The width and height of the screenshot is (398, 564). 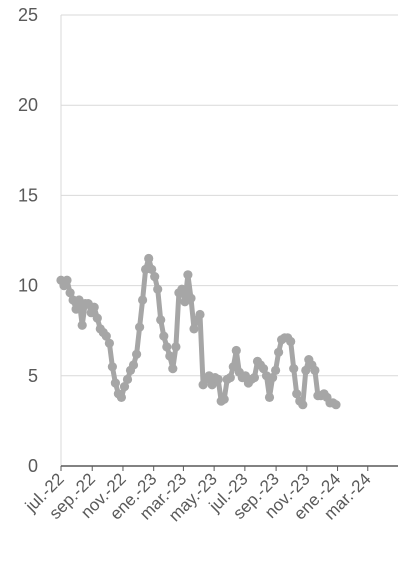 What do you see at coordinates (33, 466) in the screenshot?
I see `y-tick-label: 0` at bounding box center [33, 466].